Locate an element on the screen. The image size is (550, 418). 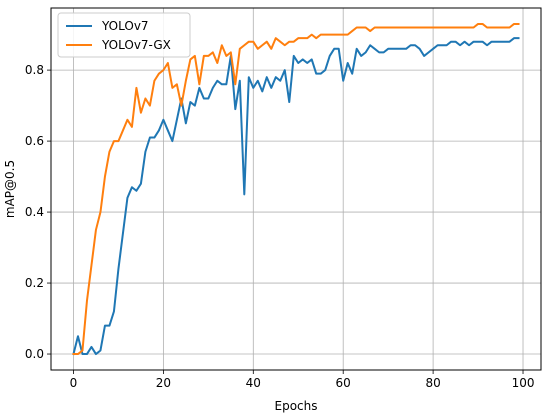
x-tick-label: 40 is located at coordinates (253, 383).